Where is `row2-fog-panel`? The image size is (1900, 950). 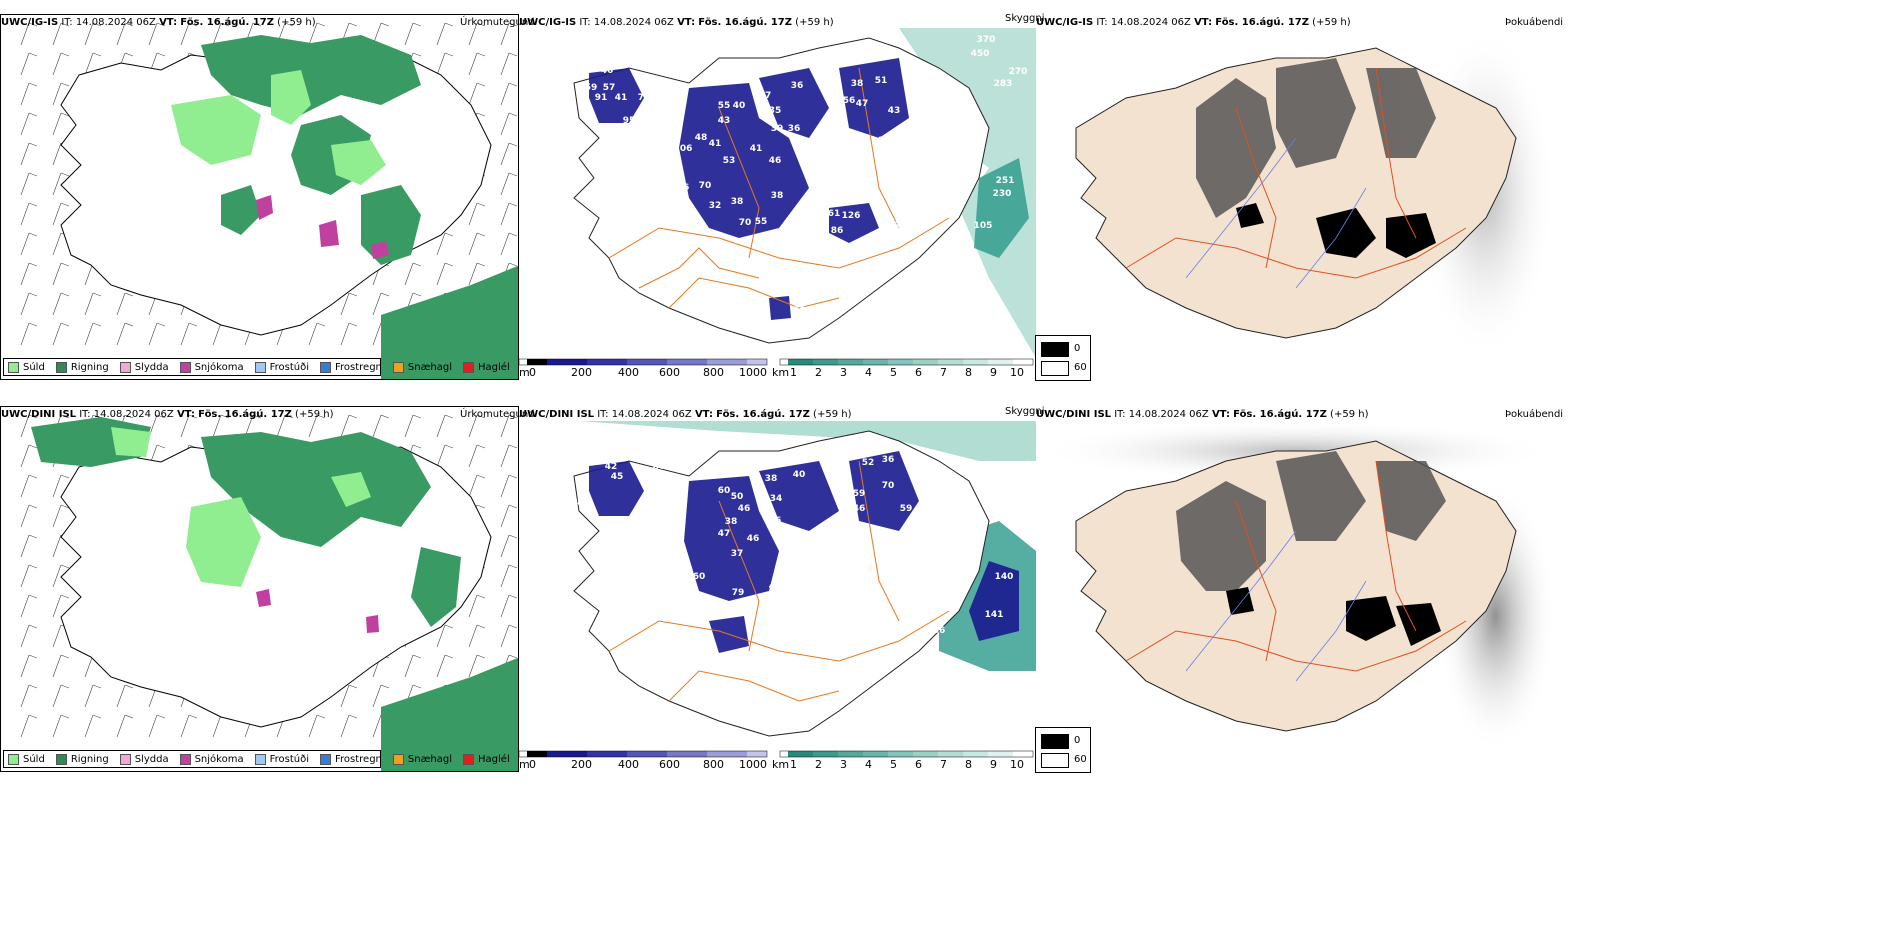
row2-fog-panel is located at coordinates (1295, 596).